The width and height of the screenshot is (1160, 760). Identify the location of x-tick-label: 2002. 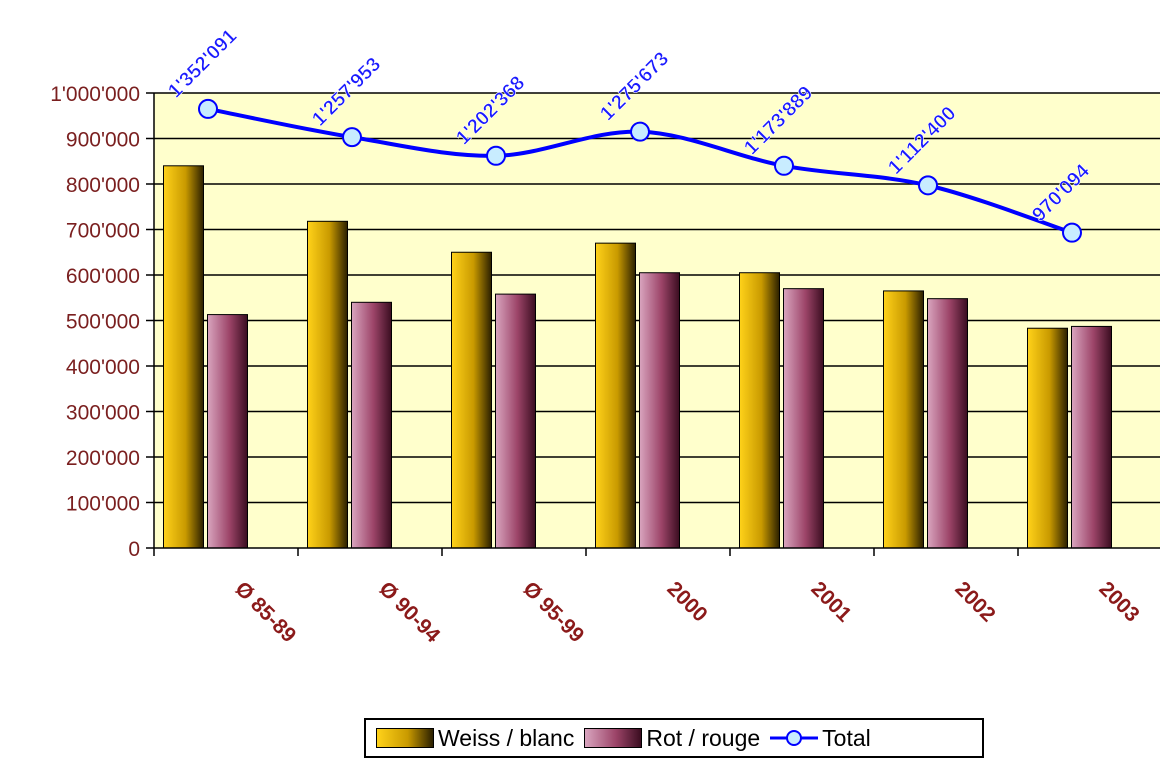
(974, 601).